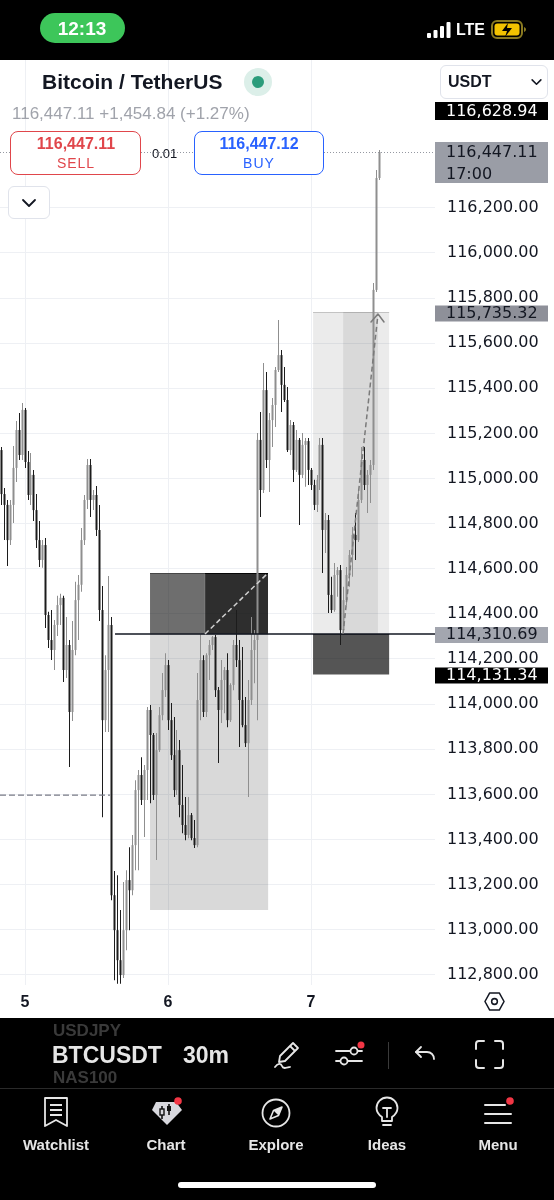 The image size is (554, 1200). What do you see at coordinates (493, 703) in the screenshot?
I see `y-tick-label: 114,000.00` at bounding box center [493, 703].